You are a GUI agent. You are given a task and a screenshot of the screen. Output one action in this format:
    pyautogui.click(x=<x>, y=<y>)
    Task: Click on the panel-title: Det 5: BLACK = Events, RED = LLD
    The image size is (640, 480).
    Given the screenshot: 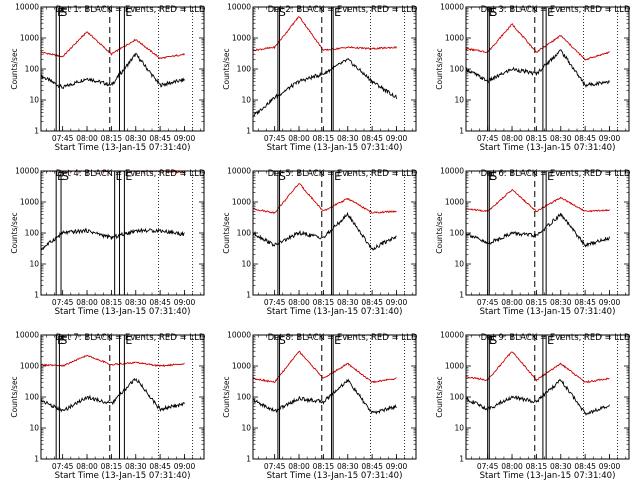 What is the action you would take?
    pyautogui.click(x=343, y=174)
    